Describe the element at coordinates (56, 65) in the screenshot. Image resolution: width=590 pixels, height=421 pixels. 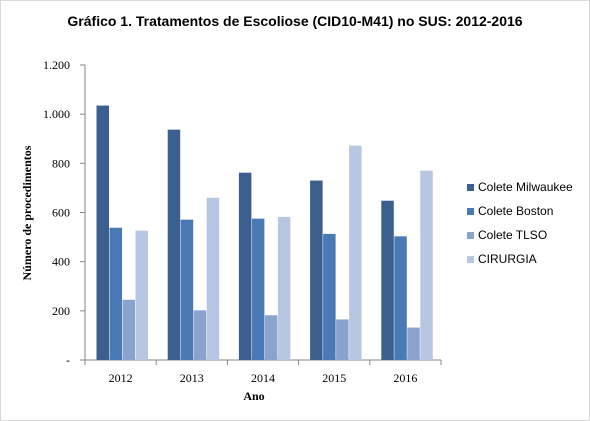
I see `y-tick-label: 1.200` at that location.